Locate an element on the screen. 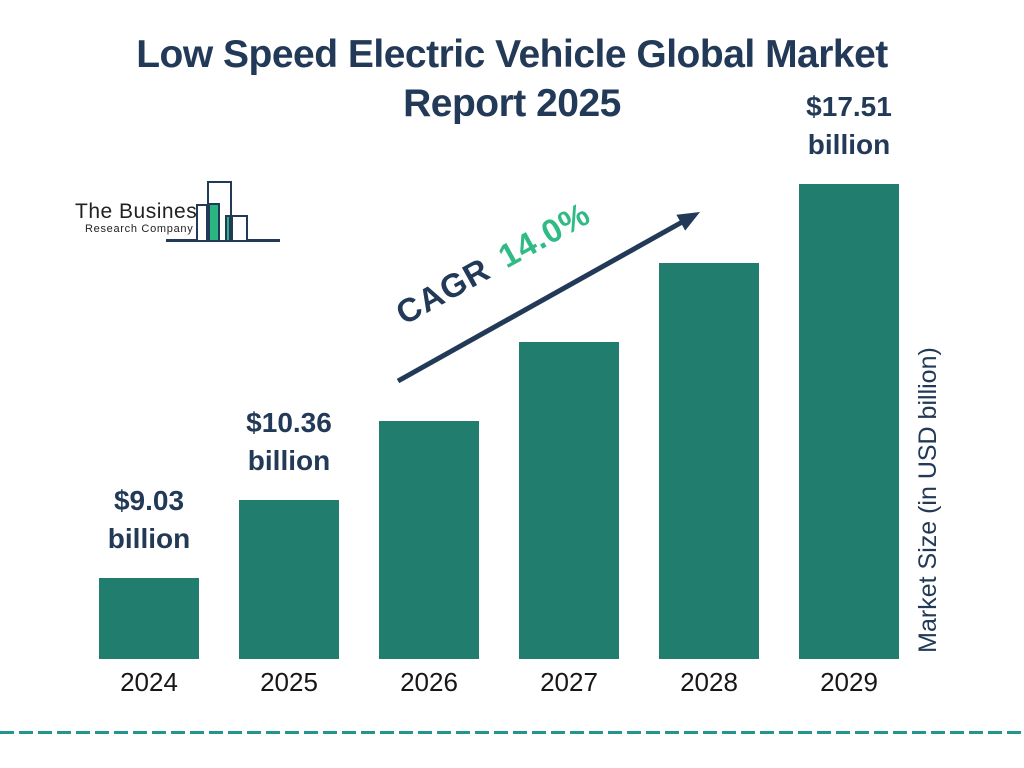  growth-arrow-icon is located at coordinates (548, 298).